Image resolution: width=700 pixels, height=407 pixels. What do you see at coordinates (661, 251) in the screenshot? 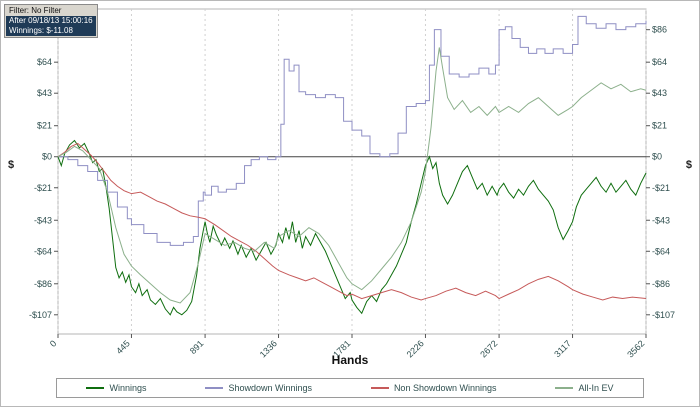
I see `y-tick-label-right: -$64` at bounding box center [661, 251].